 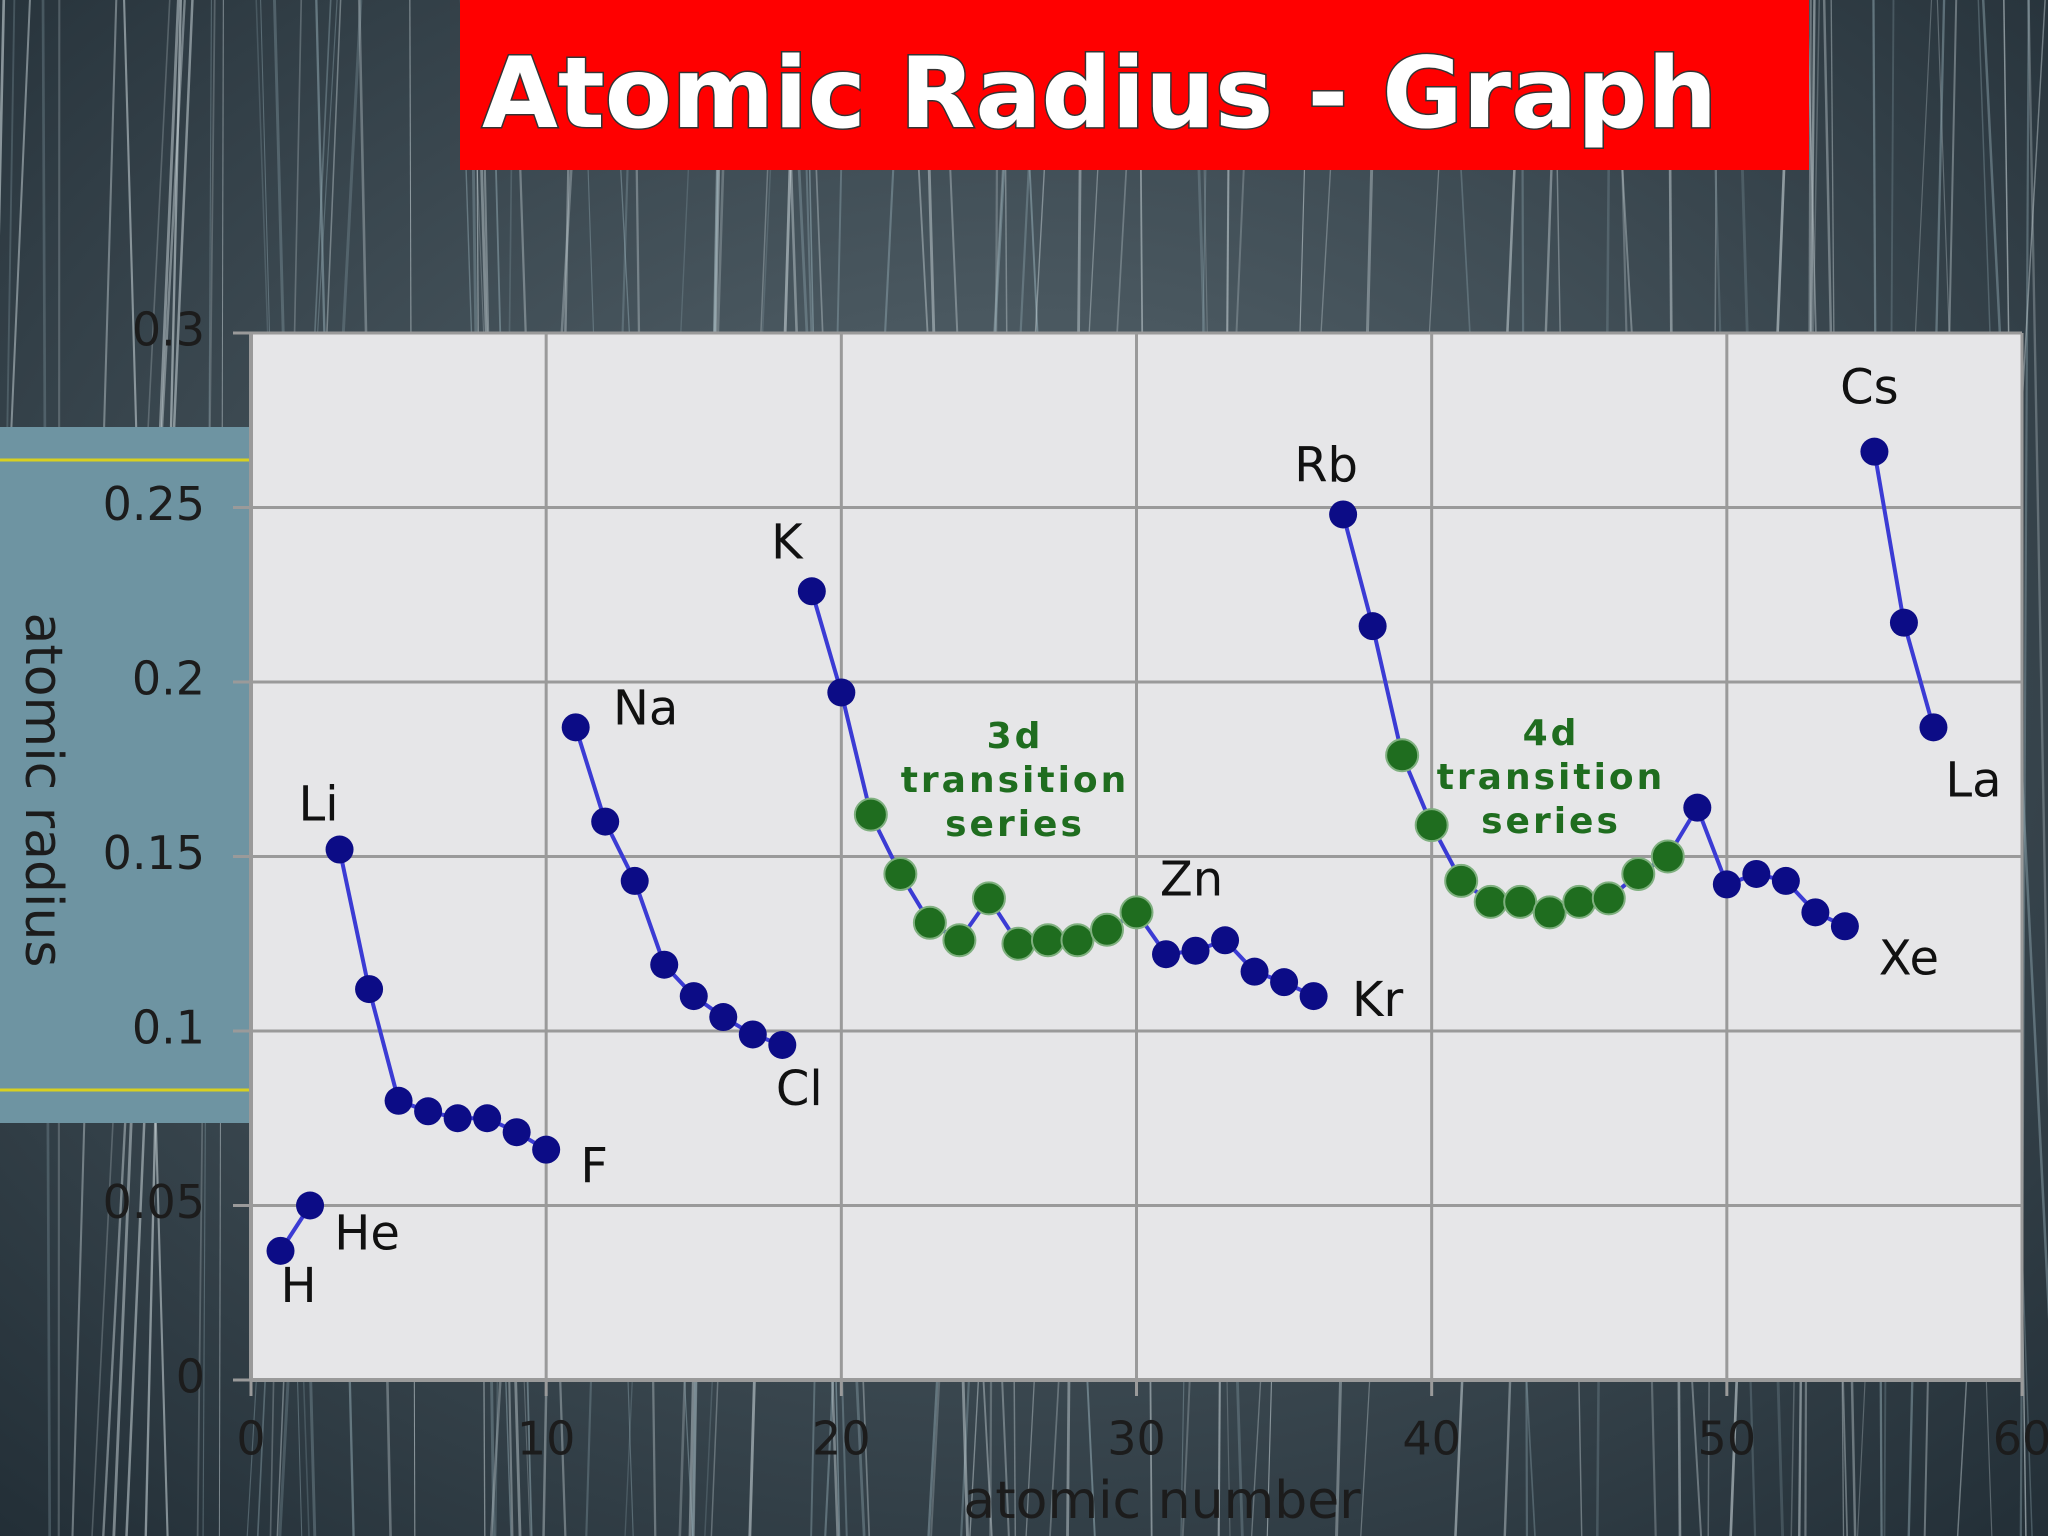 I want to click on side-panel, so click(x=125, y=775).